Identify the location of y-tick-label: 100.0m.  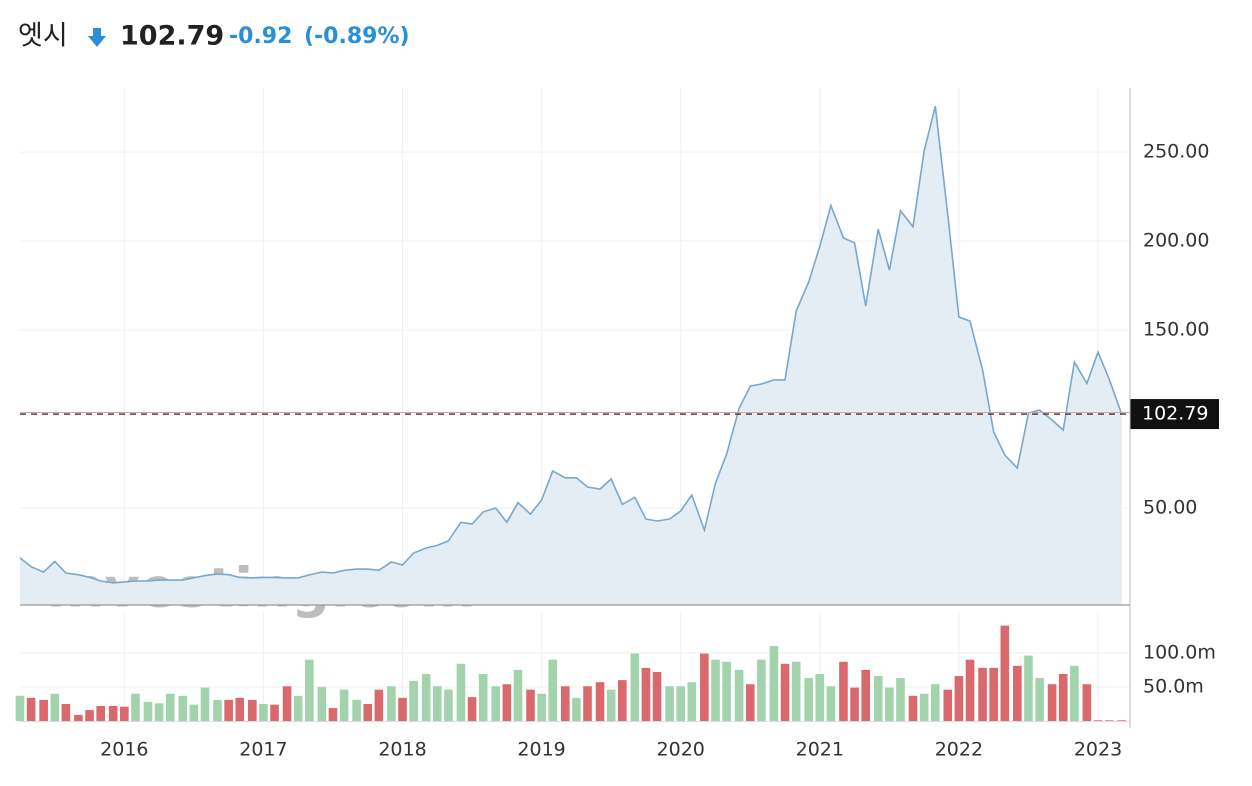
(1179, 652).